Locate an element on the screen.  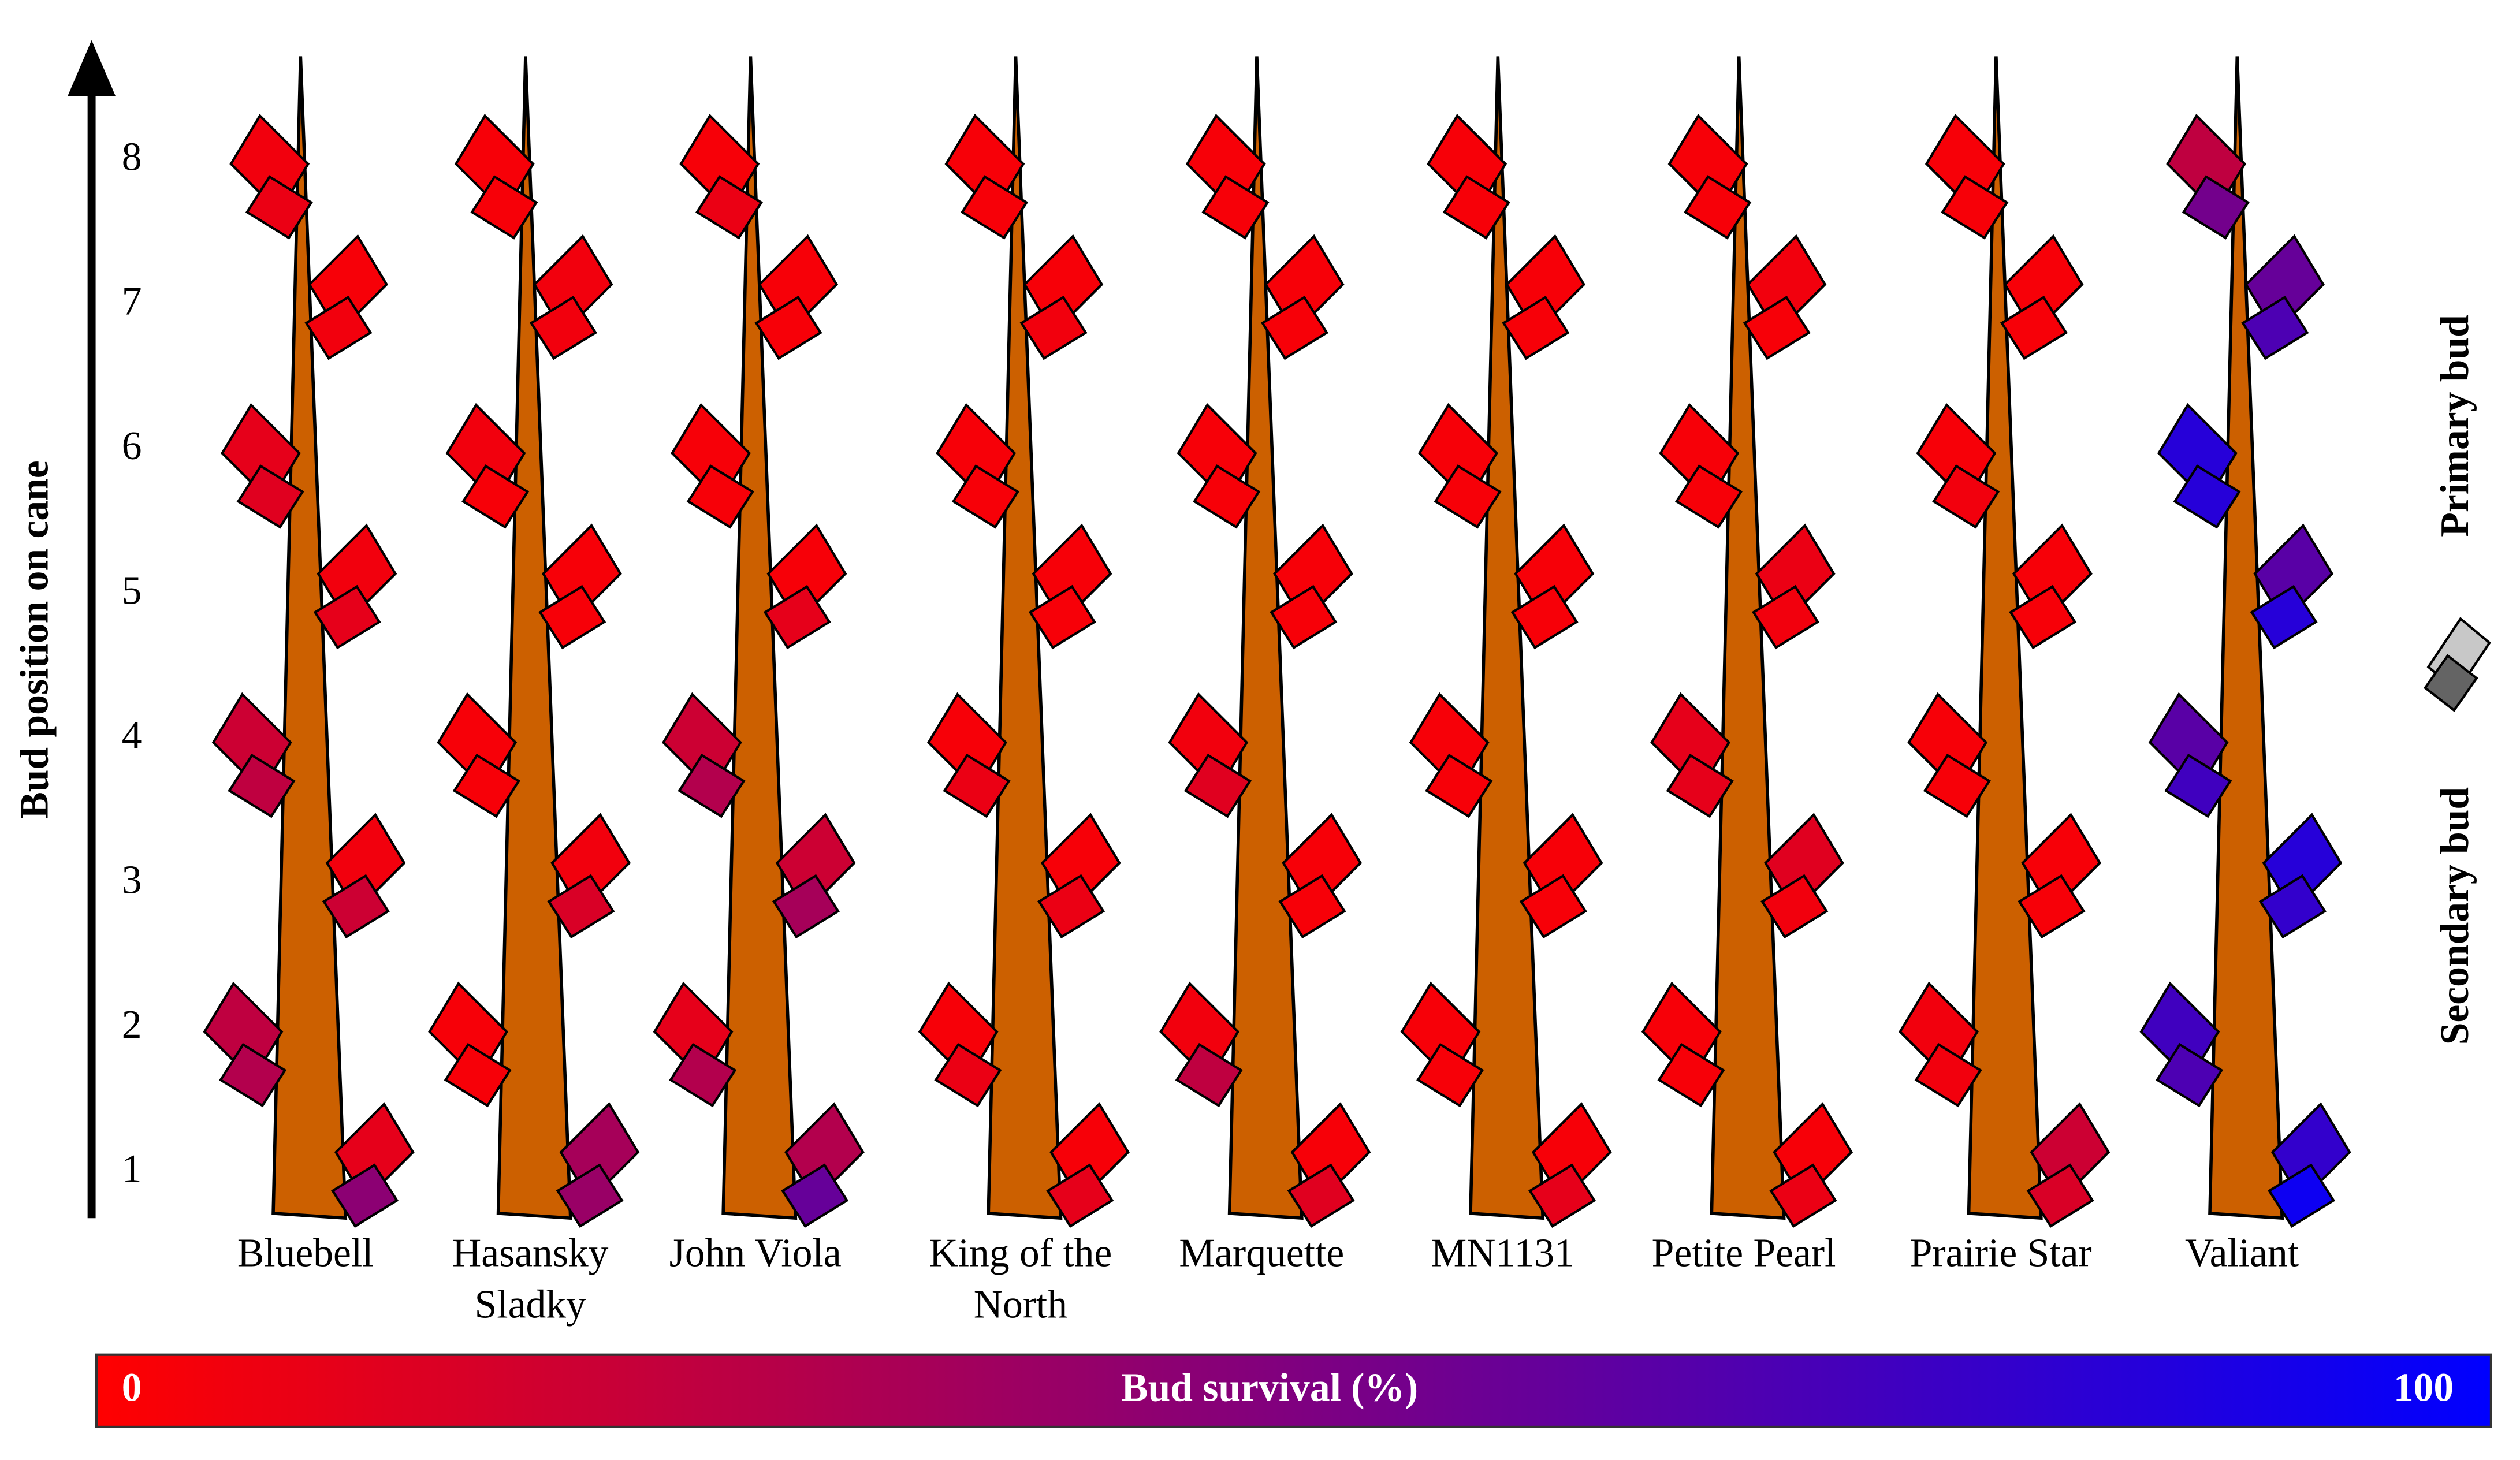
y-tick-label: 6 is located at coordinates (132, 446).